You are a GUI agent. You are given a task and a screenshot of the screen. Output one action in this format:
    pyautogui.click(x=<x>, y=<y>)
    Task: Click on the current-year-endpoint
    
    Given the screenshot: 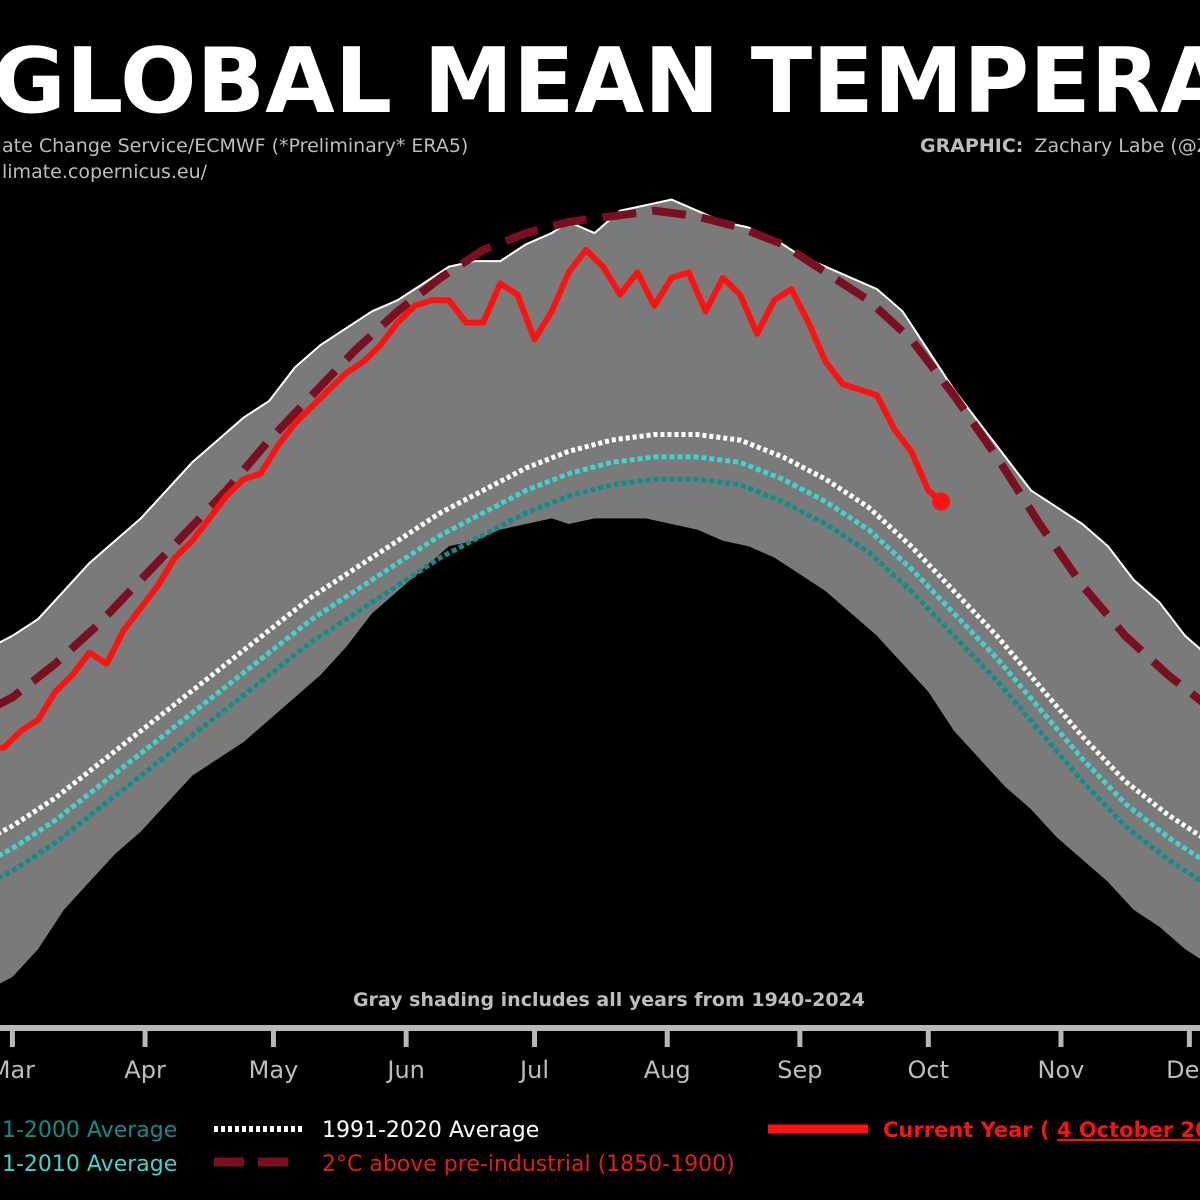 What is the action you would take?
    pyautogui.click(x=941, y=501)
    